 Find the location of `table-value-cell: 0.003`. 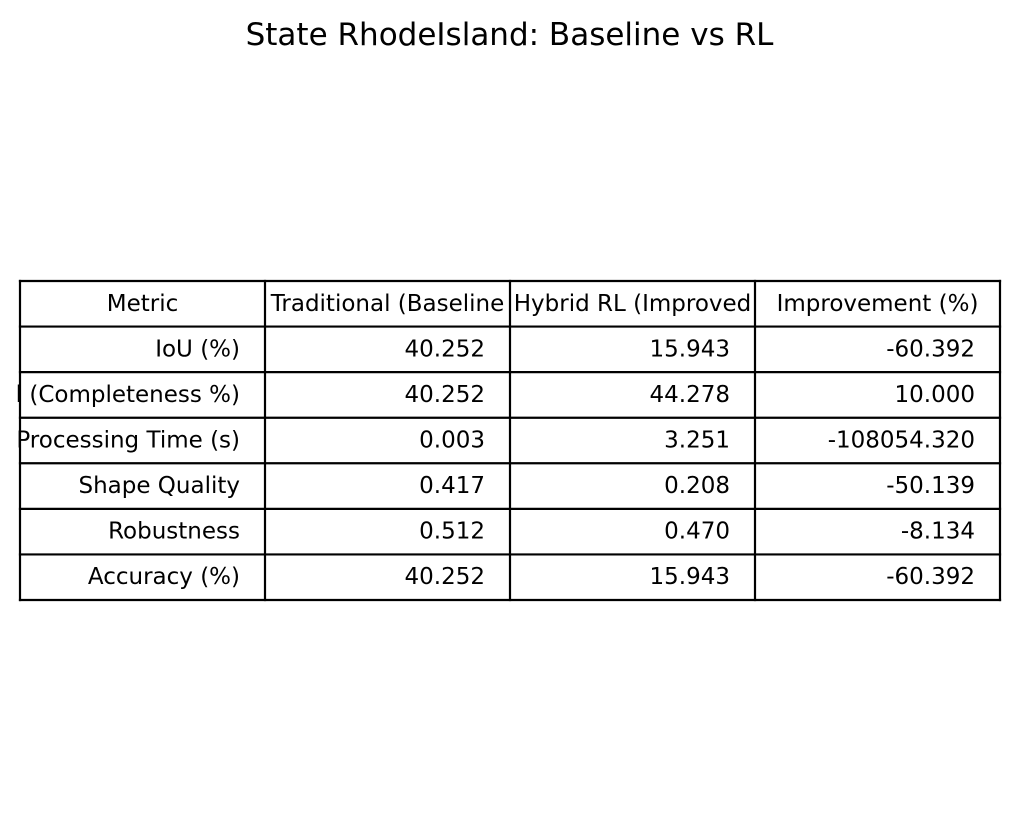

table-value-cell: 0.003 is located at coordinates (452, 441).